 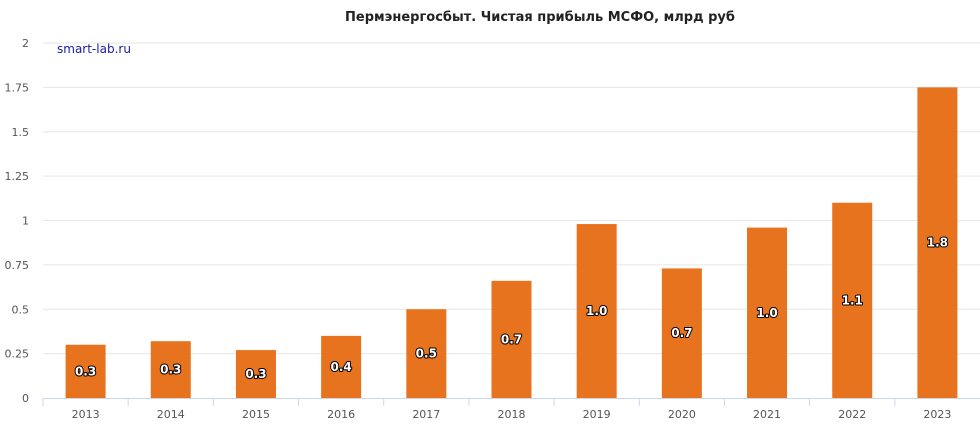 What do you see at coordinates (25, 43) in the screenshot?
I see `y-tick-label: 2` at bounding box center [25, 43].